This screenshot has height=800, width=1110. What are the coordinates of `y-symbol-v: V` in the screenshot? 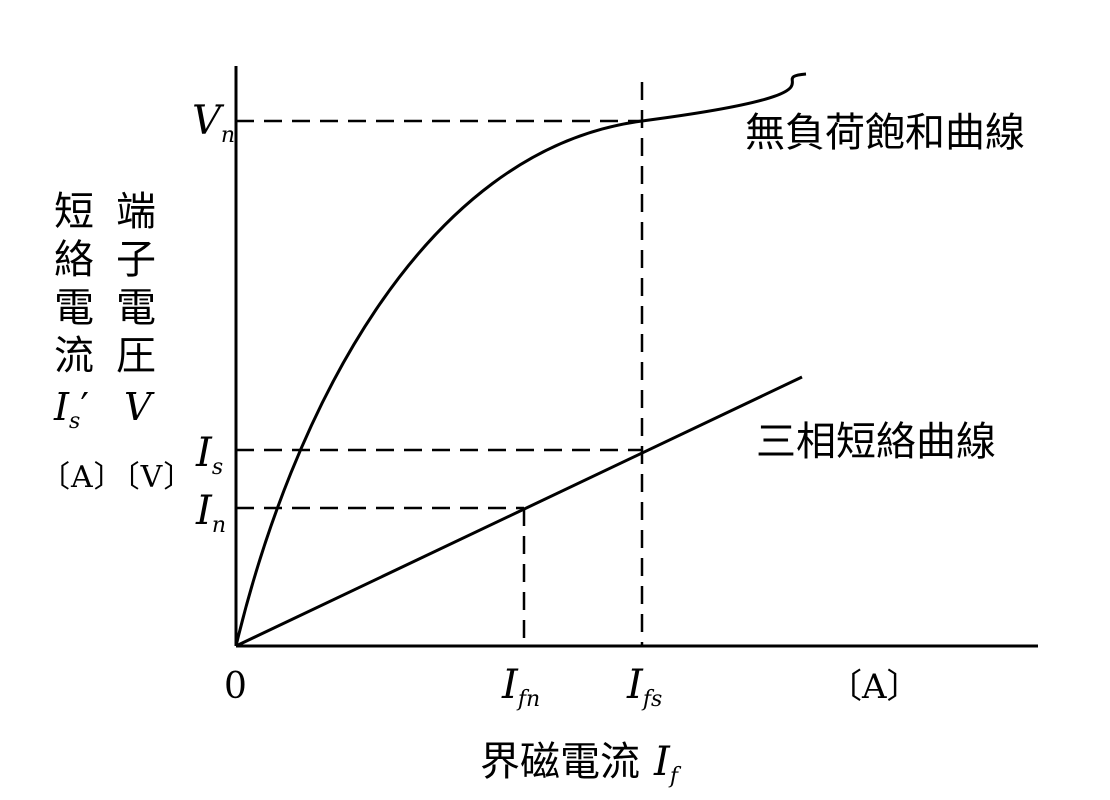 It's located at (138, 407).